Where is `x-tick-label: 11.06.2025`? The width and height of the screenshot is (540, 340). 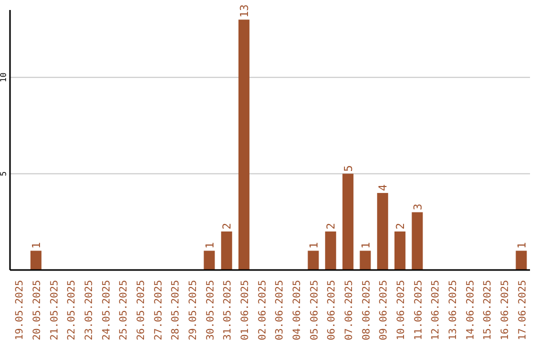 x-tick-label: 11.06.2025 is located at coordinates (418, 310).